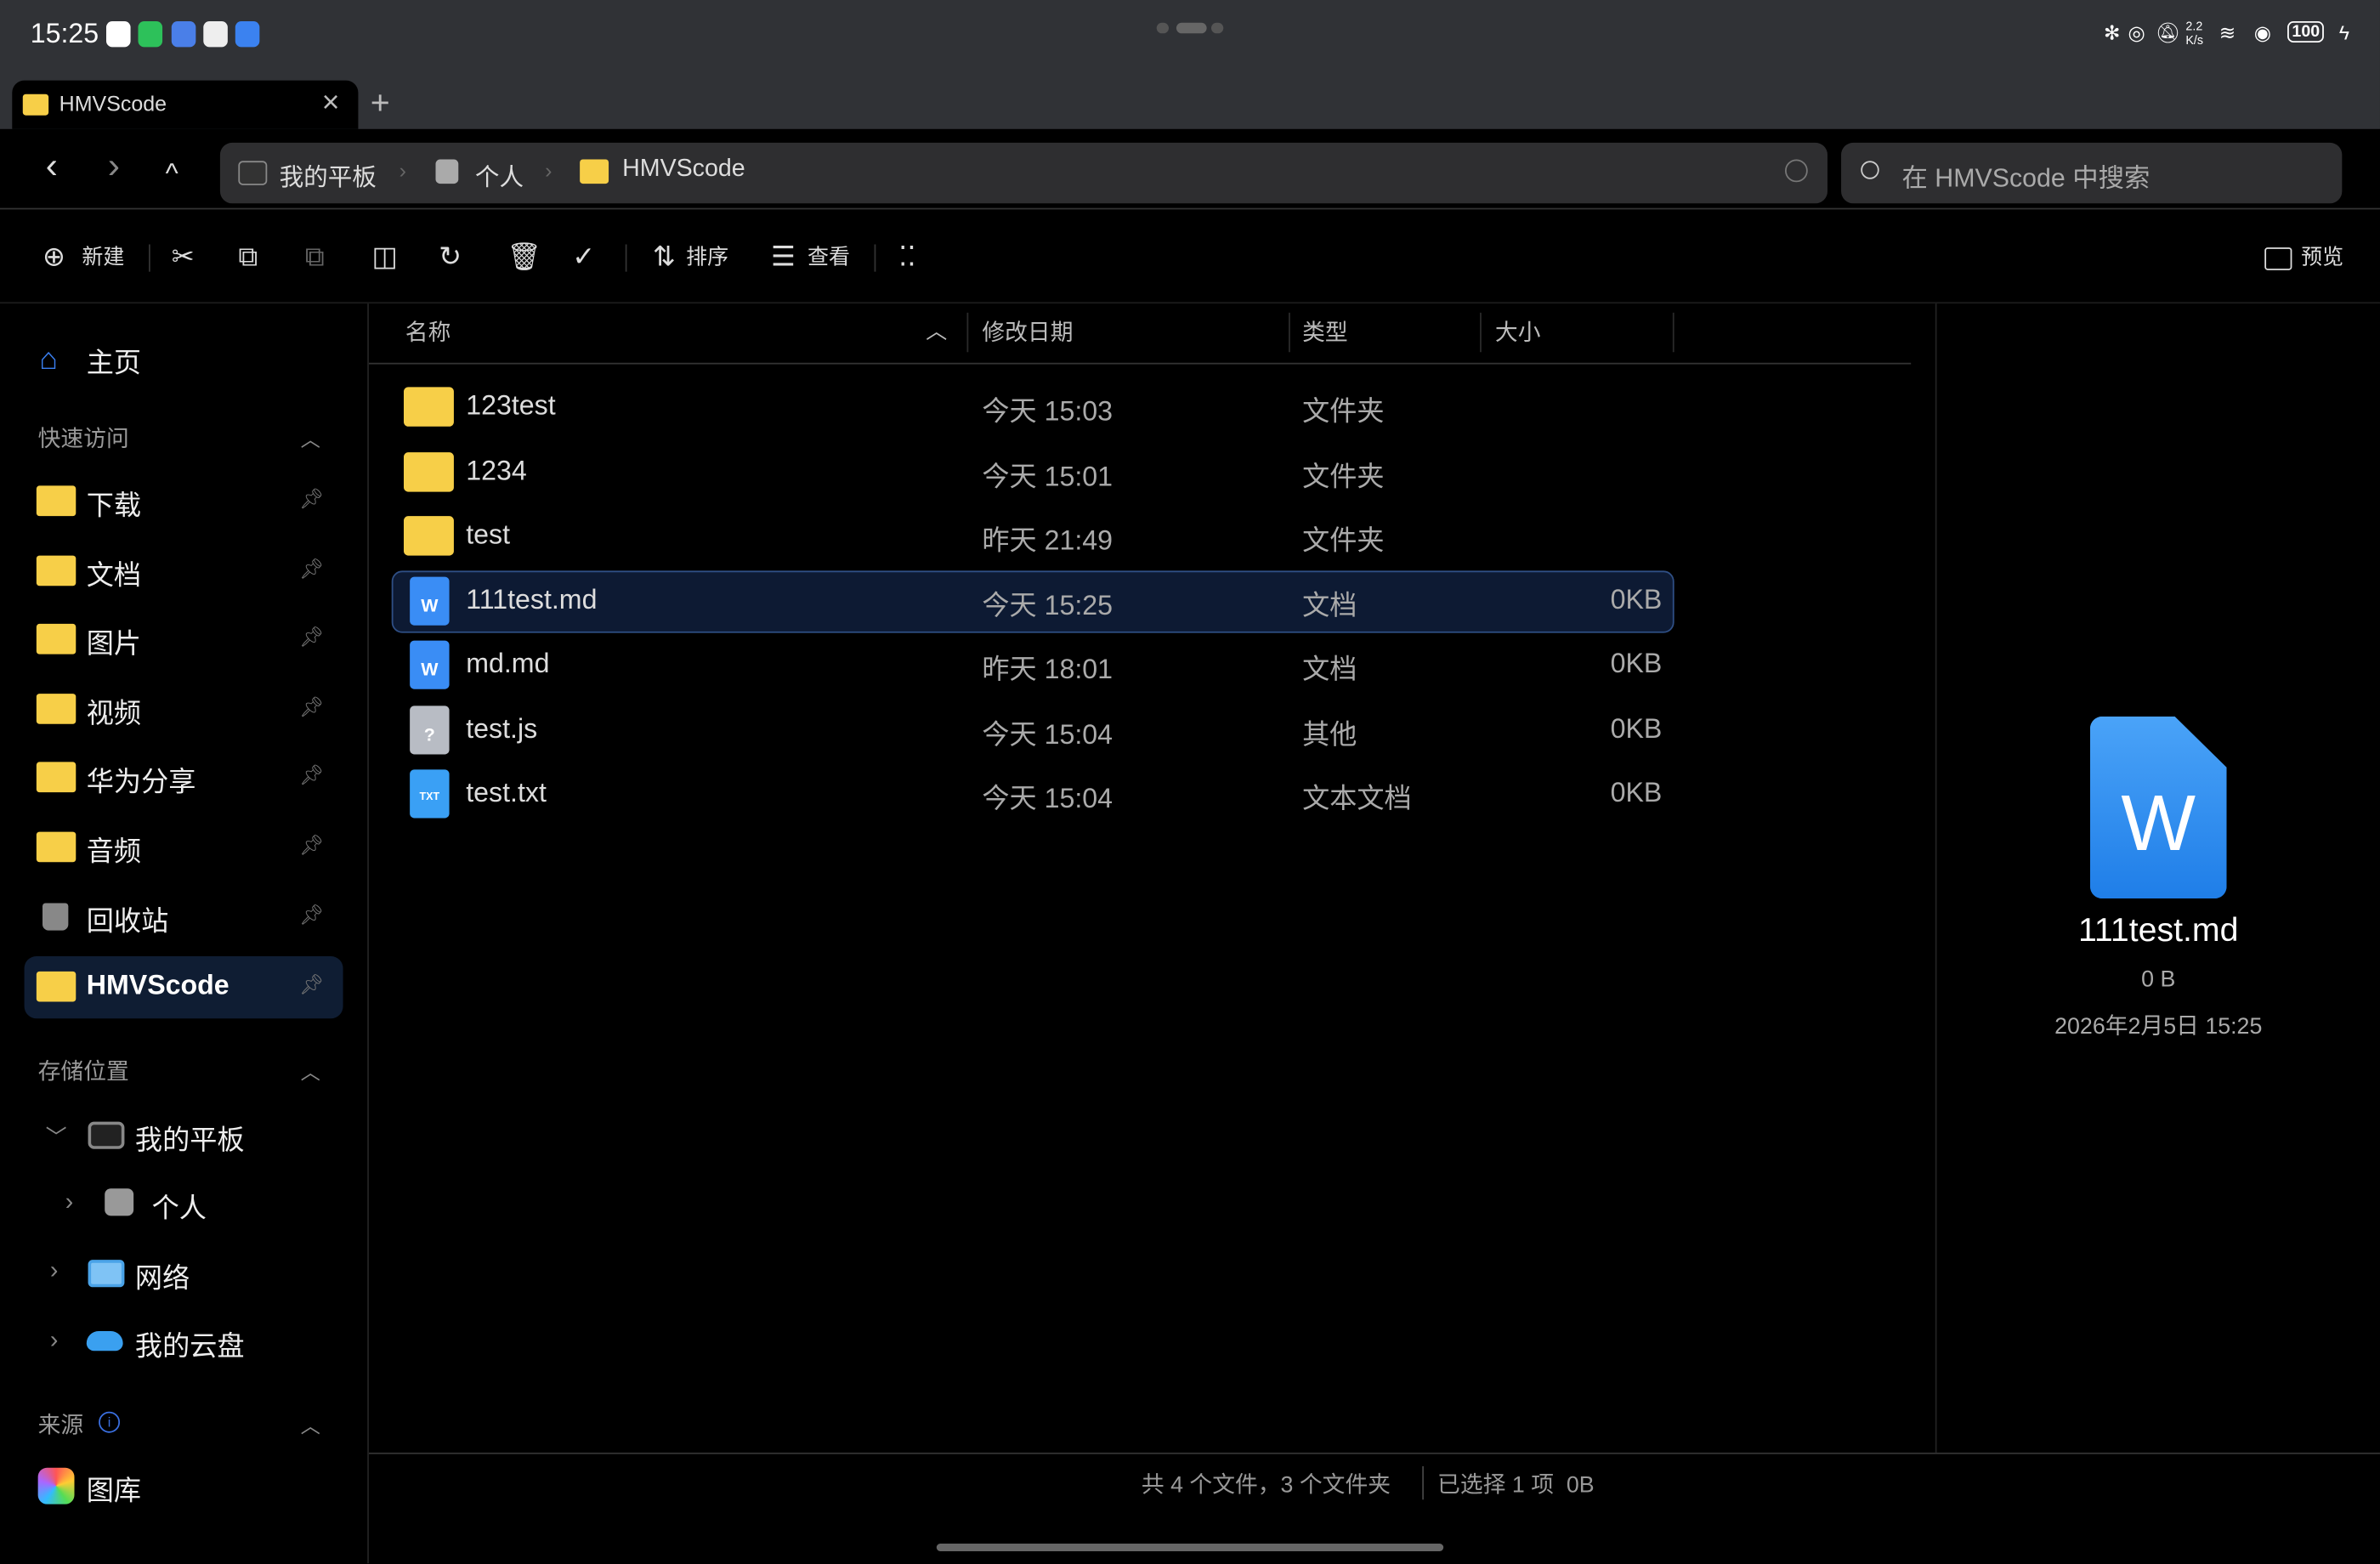 The height and width of the screenshot is (1564, 2380). I want to click on refresh-icon, so click(1796, 171).